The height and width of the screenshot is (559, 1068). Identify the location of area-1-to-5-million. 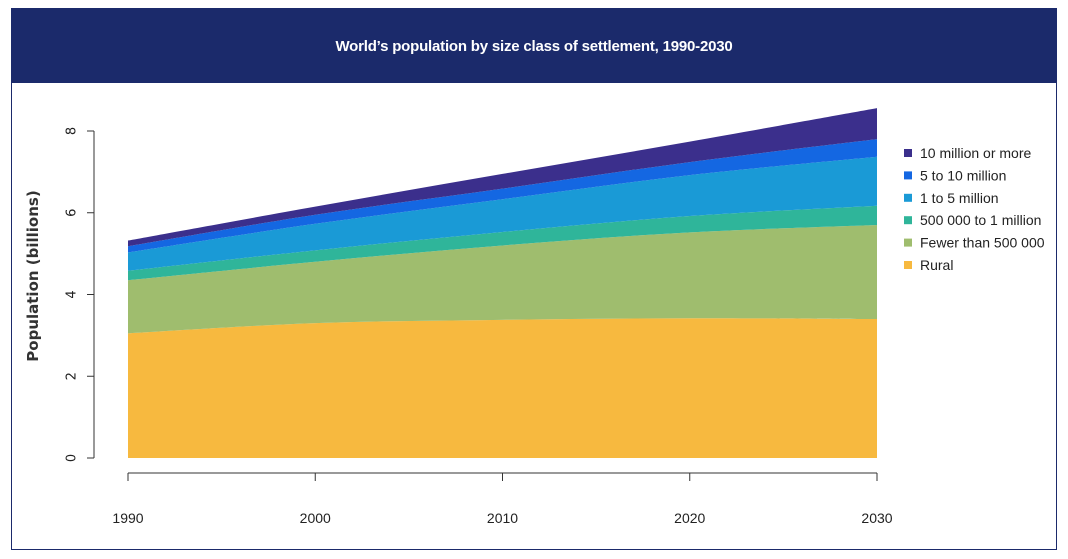
(502, 213).